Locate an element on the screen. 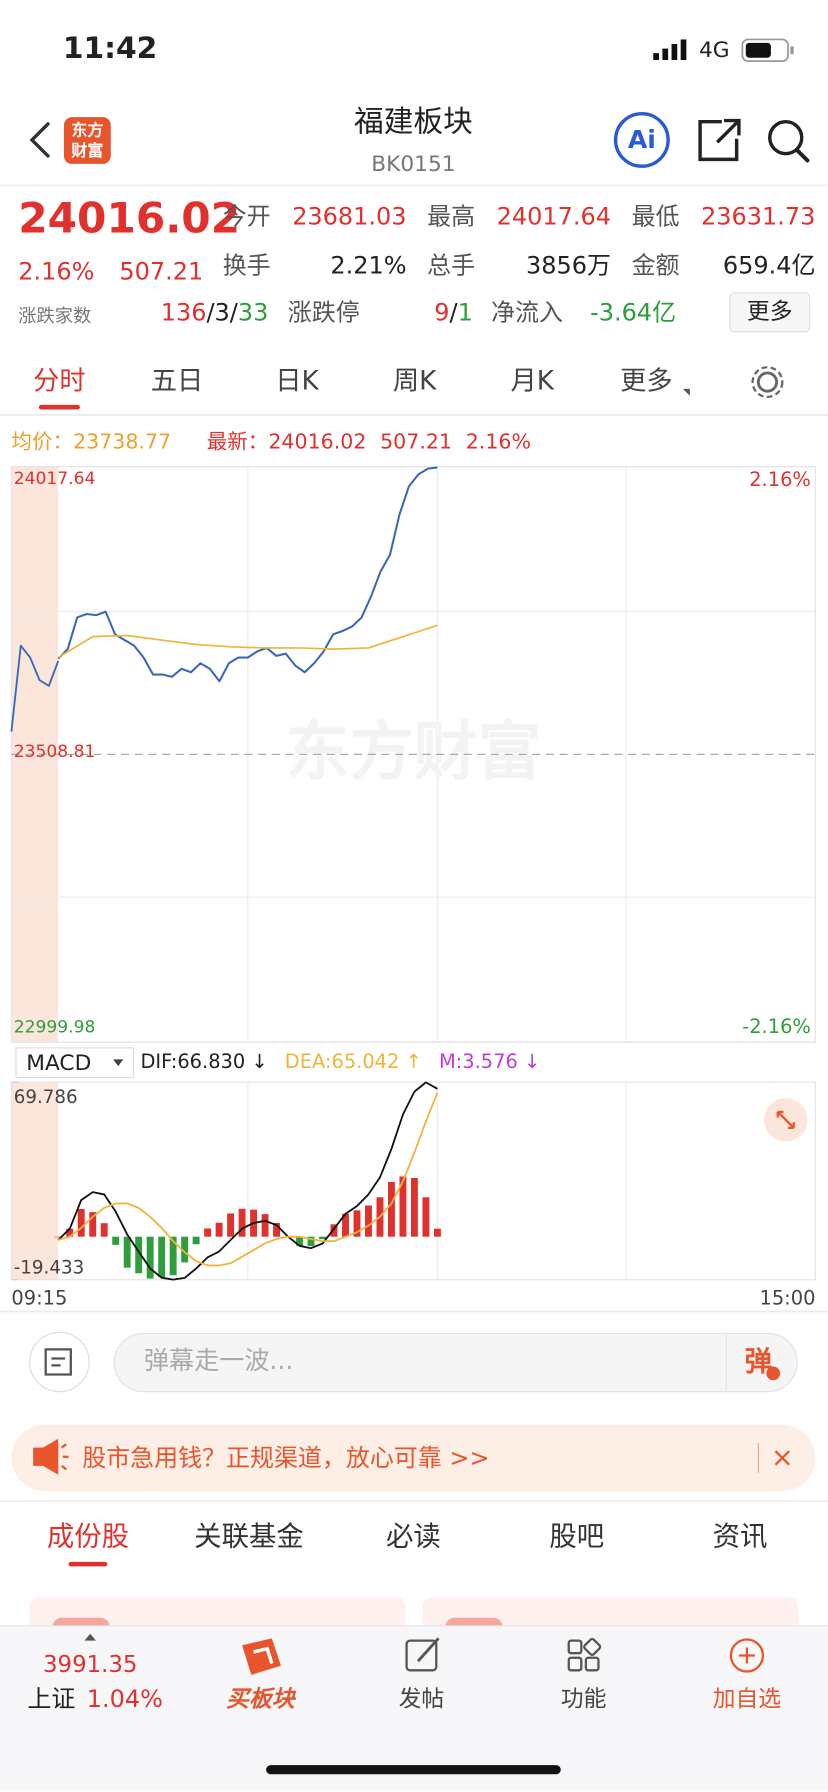 The width and height of the screenshot is (828, 1792). ai-button is located at coordinates (641, 139).